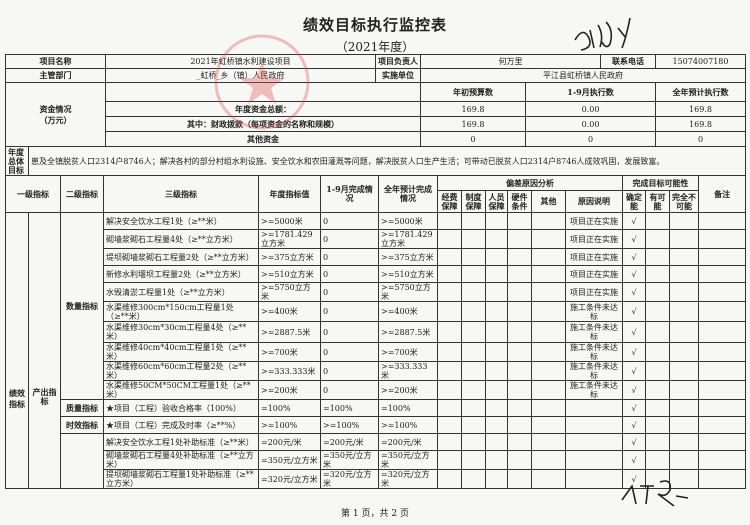  Describe the element at coordinates (408, 408) in the screenshot. I see `forecast-value: =100%` at that location.